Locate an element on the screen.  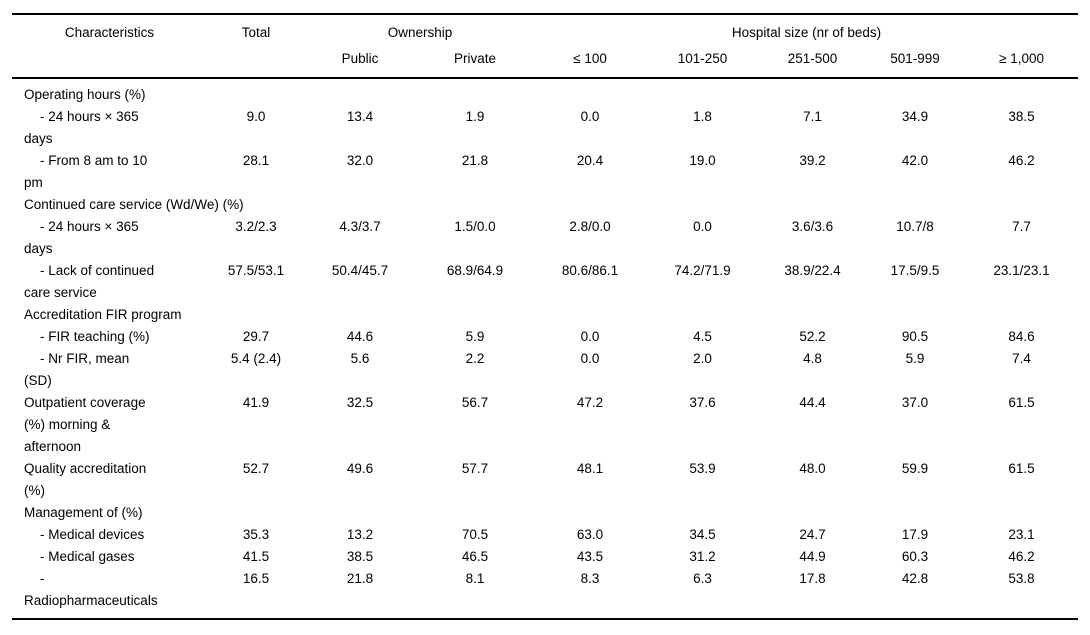
row-label: - Radiopharmaceuticals is located at coordinates (91, 589).